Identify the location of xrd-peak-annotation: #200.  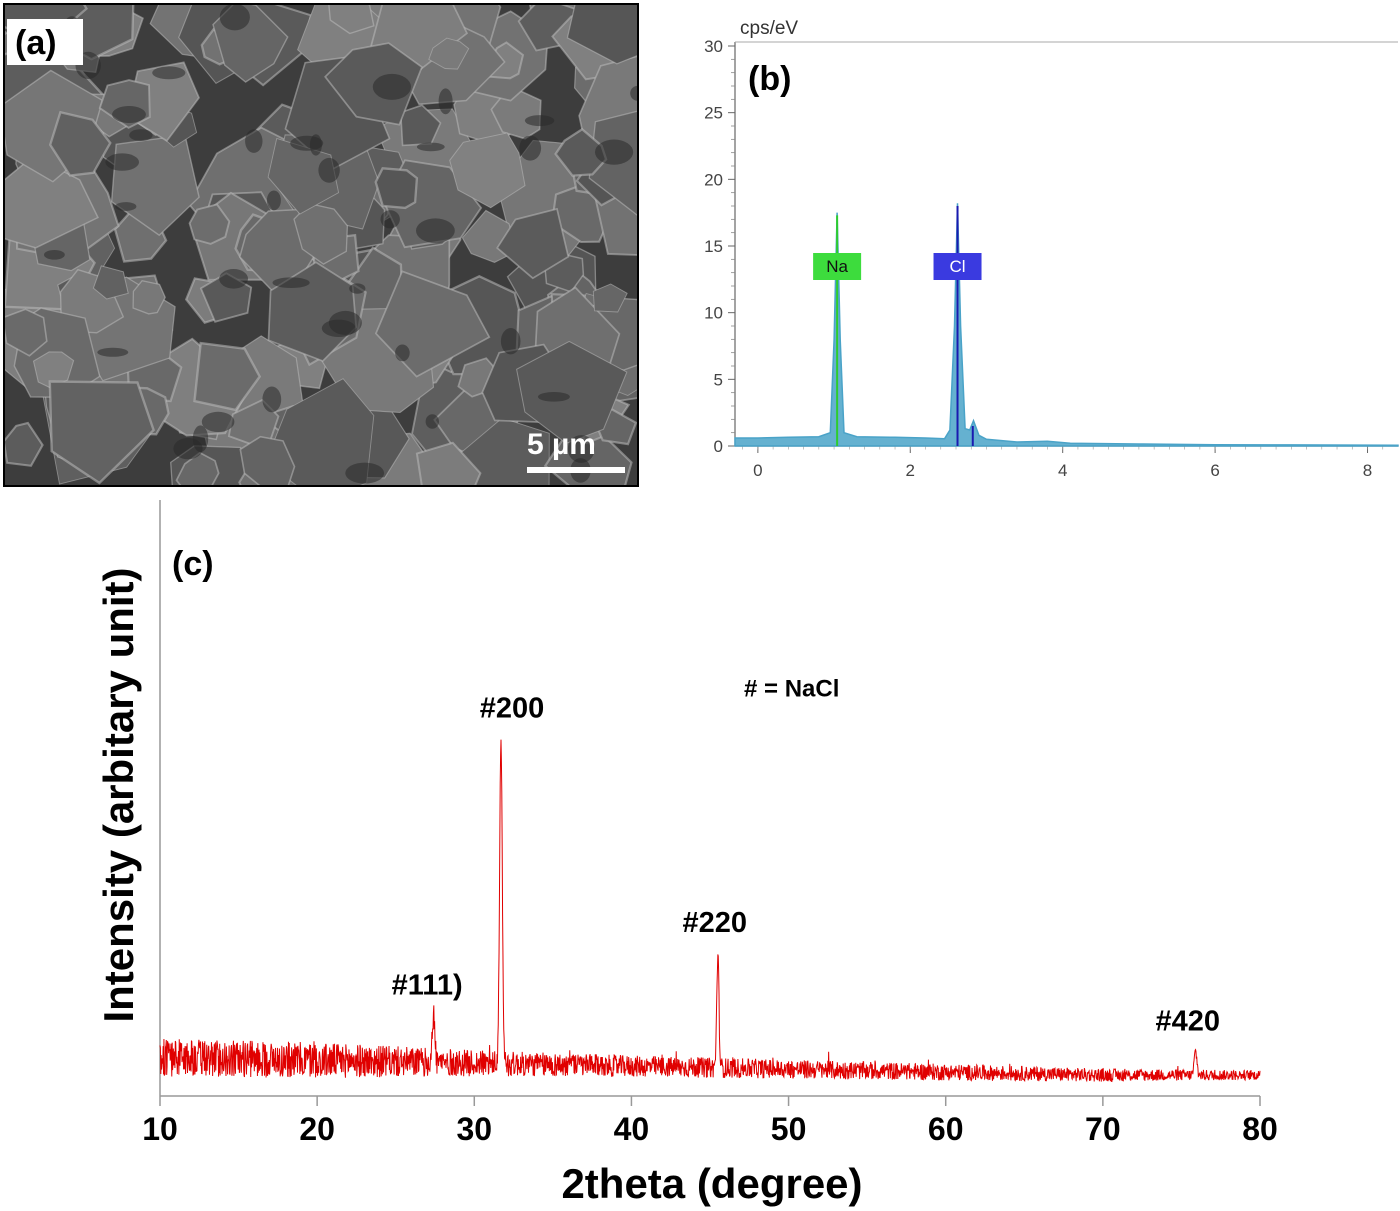
(512, 709).